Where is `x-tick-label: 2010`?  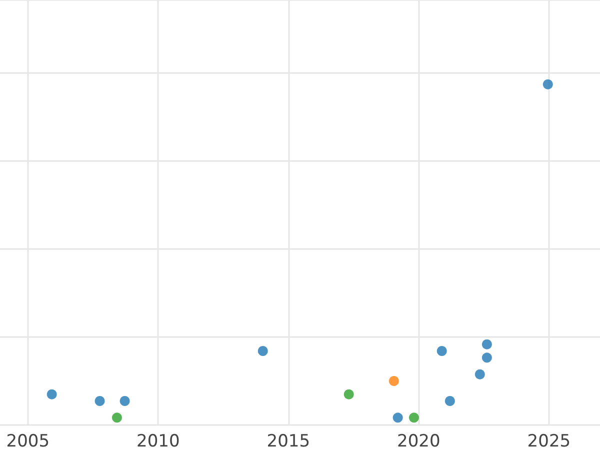
x-tick-label: 2010 is located at coordinates (158, 441).